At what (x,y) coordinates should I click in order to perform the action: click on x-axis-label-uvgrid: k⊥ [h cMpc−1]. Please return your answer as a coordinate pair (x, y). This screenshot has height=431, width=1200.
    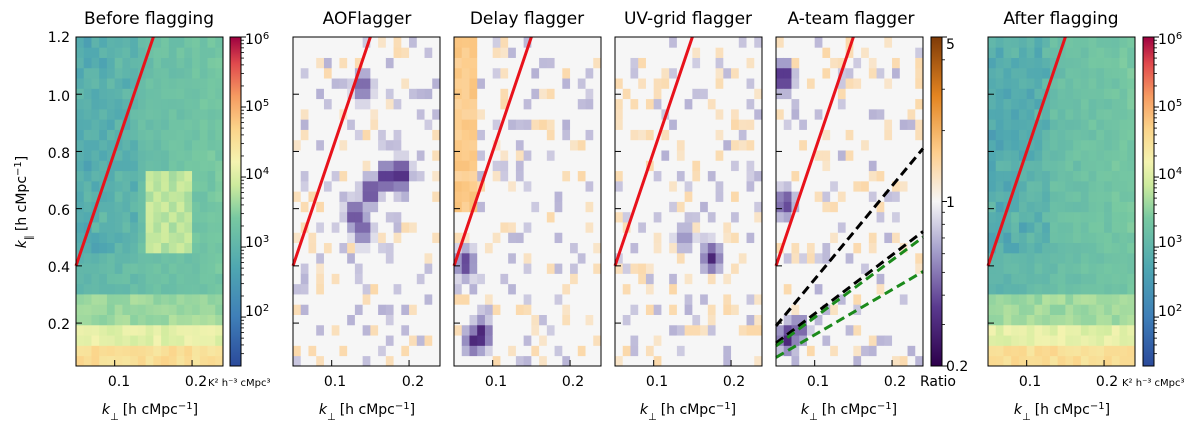
    Looking at the image, I should click on (688, 412).